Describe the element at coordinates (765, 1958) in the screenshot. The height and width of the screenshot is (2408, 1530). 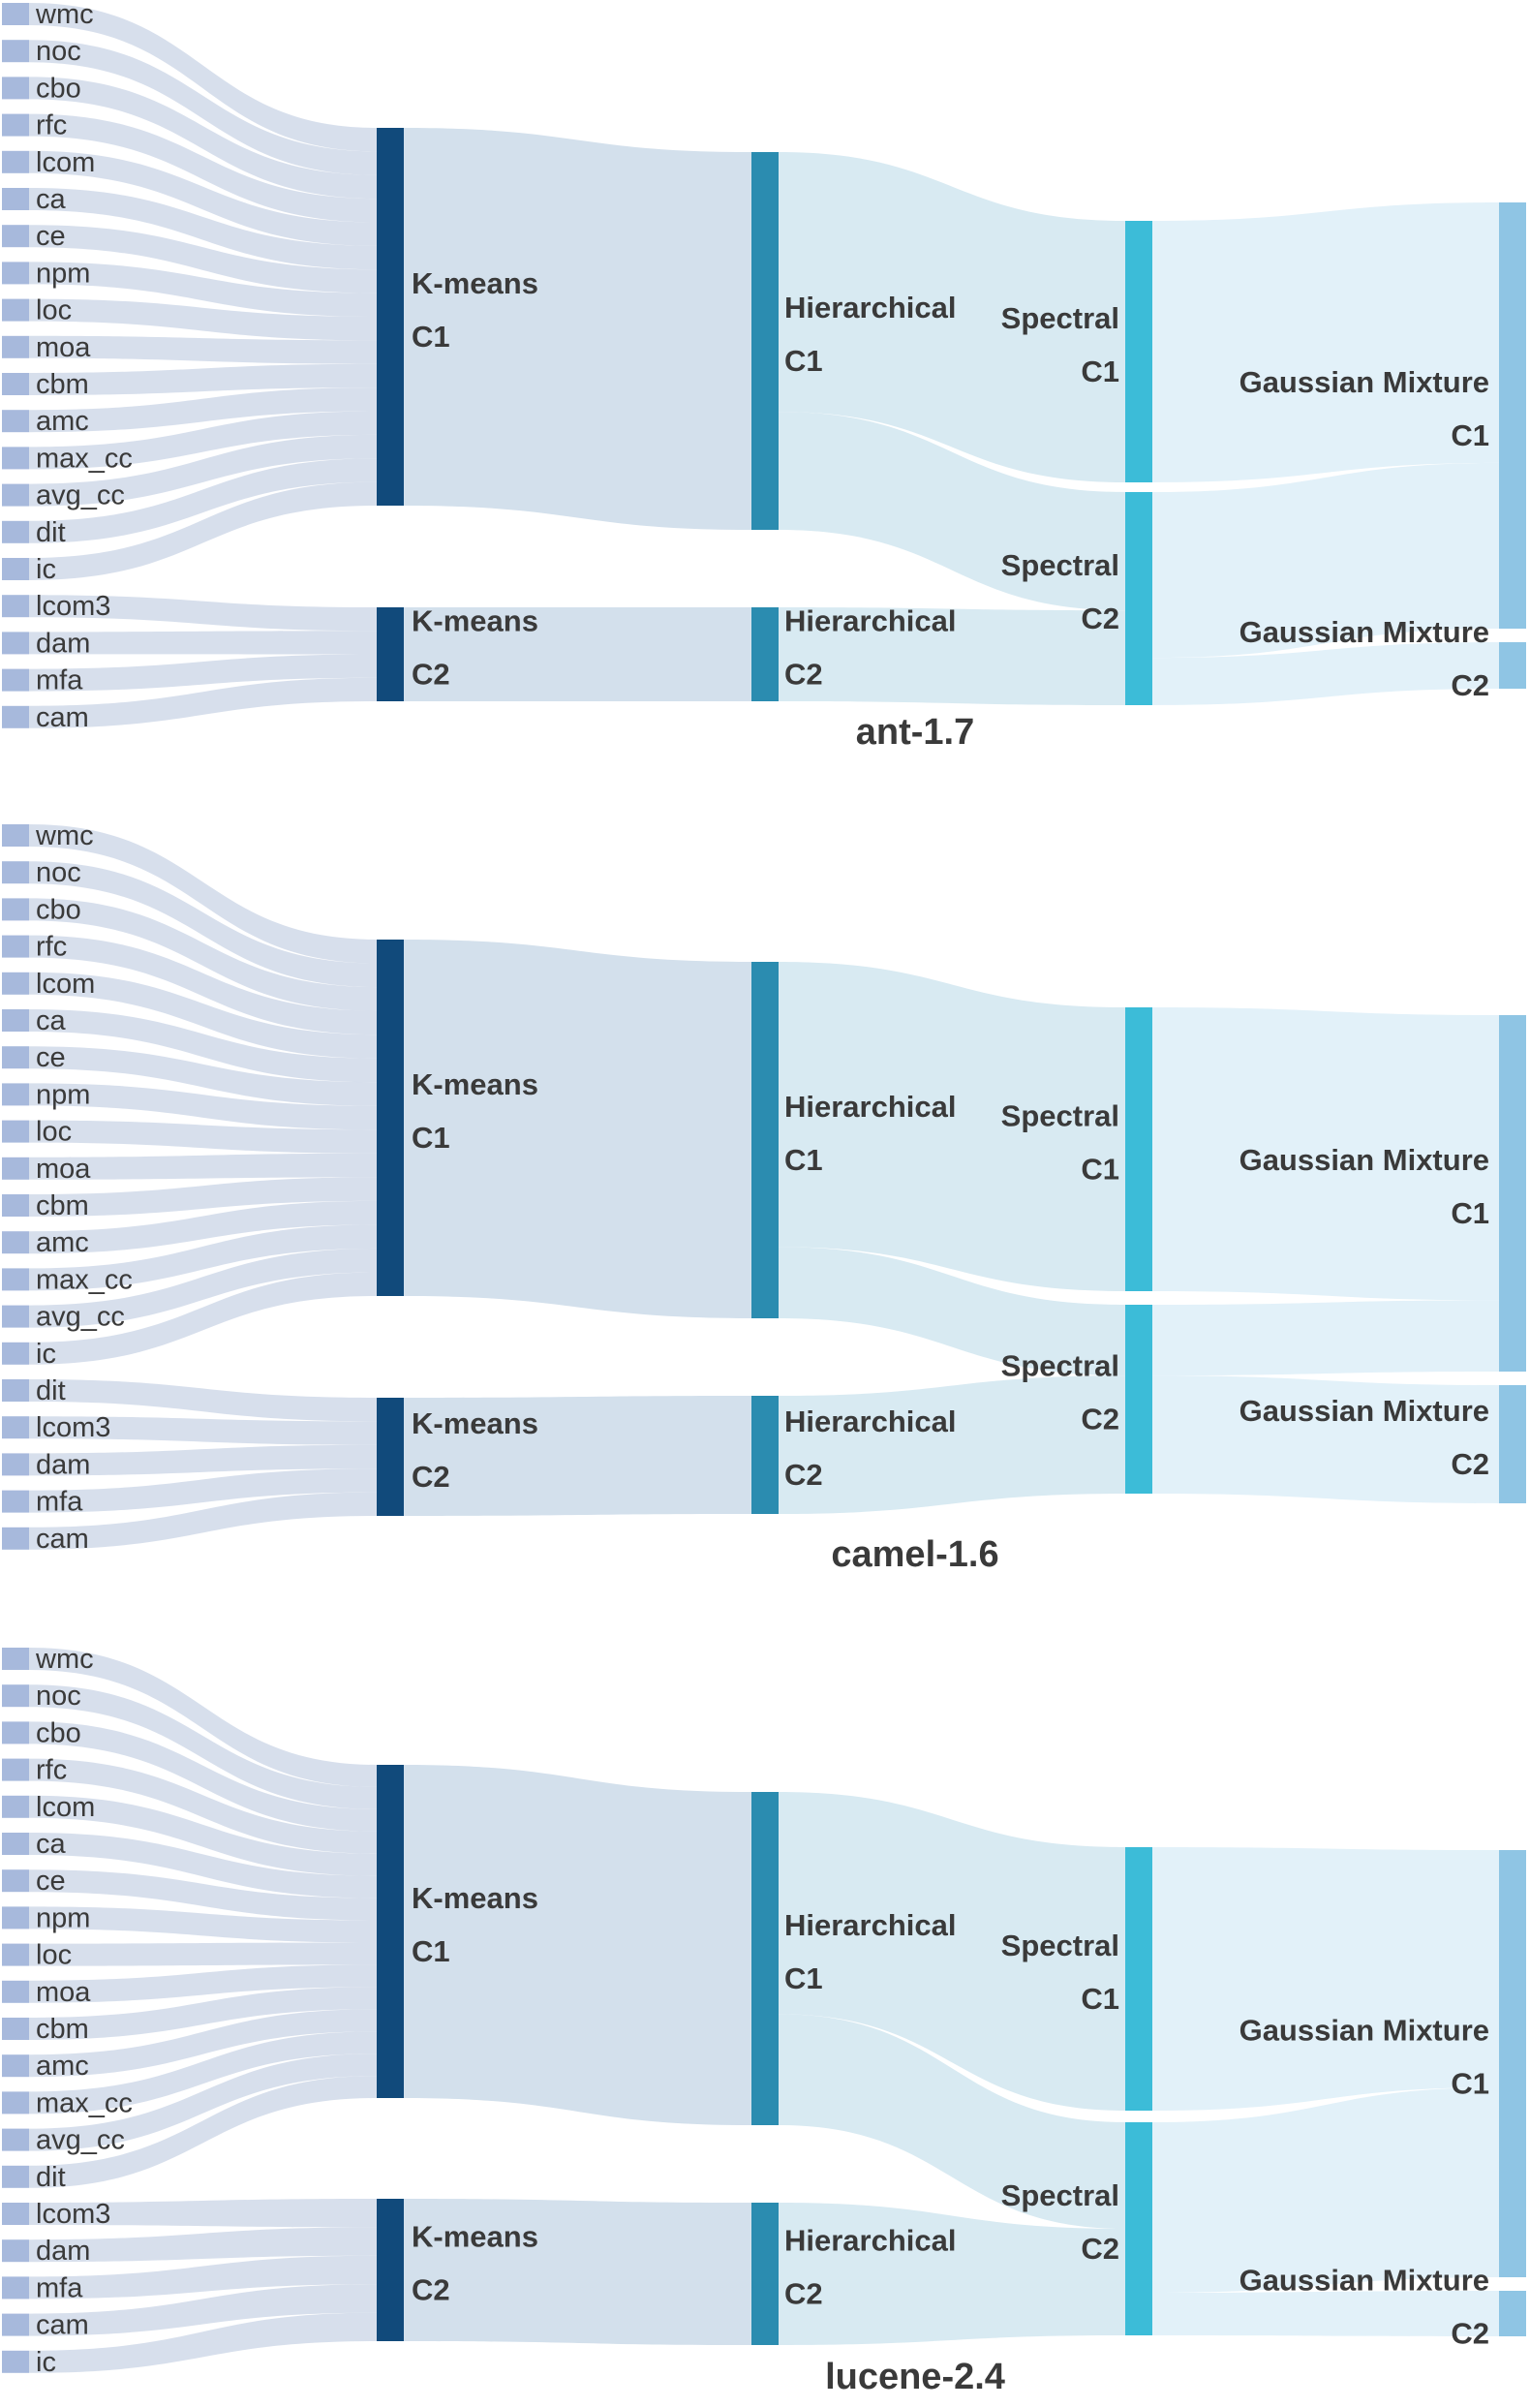
I see `node-hierarchical-c1` at that location.